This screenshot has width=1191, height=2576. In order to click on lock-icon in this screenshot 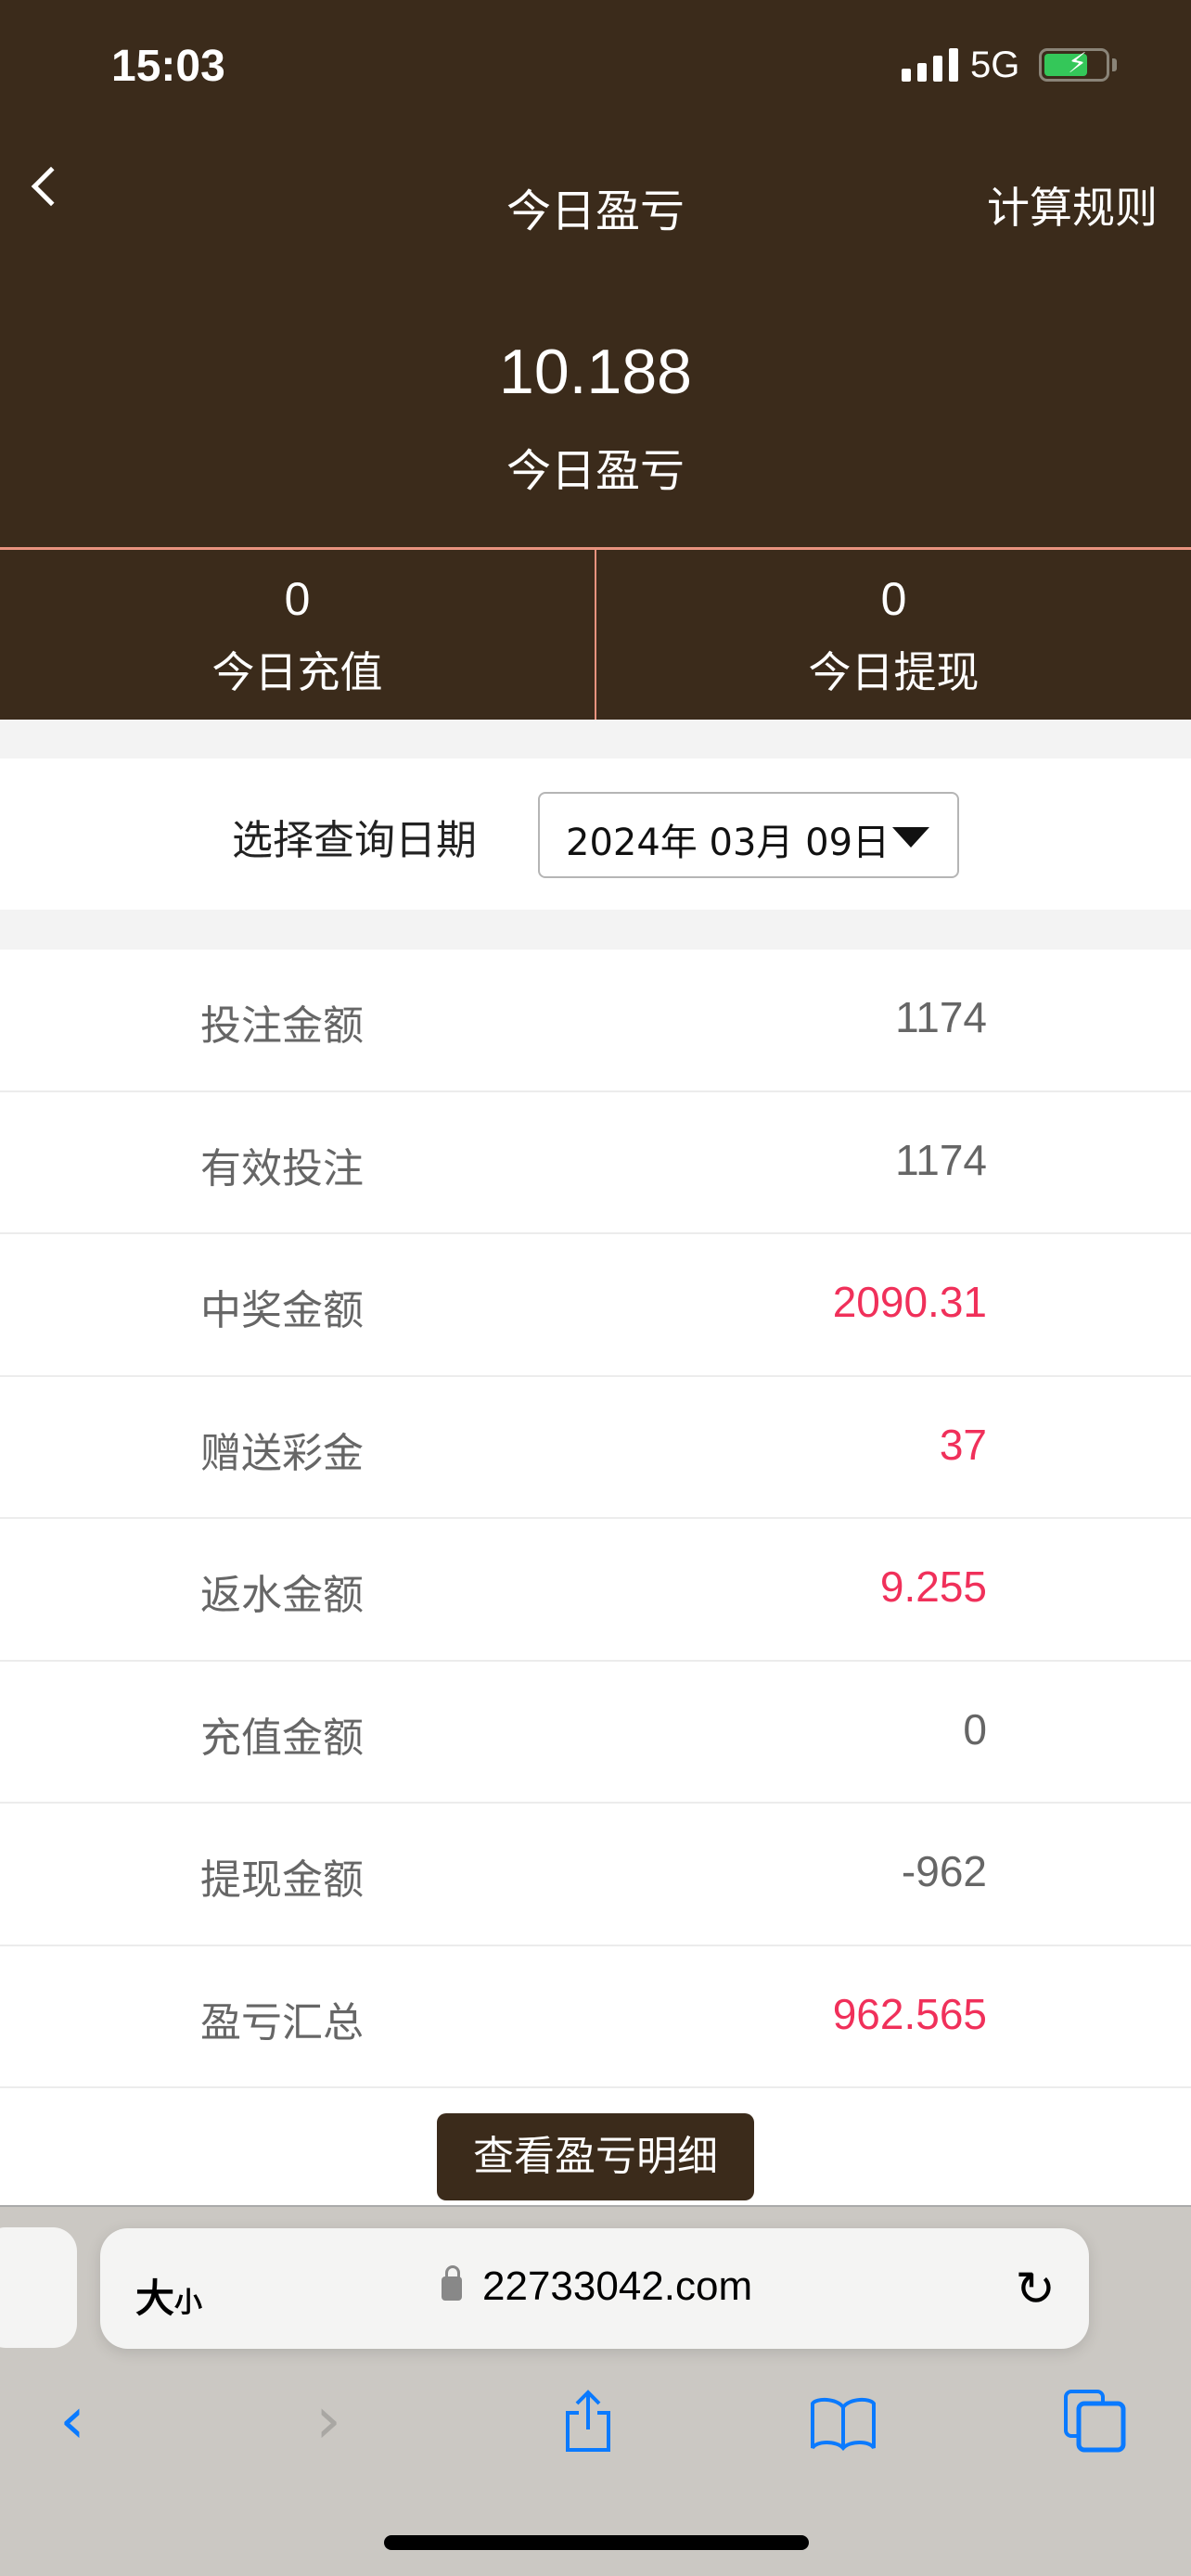, I will do `click(452, 2283)`.